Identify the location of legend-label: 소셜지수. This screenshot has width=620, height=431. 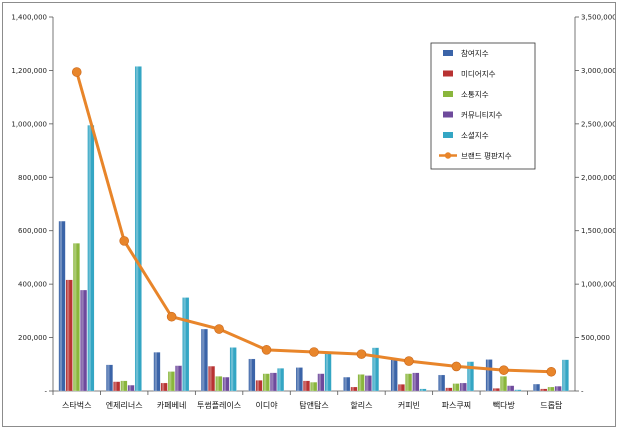
(475, 135).